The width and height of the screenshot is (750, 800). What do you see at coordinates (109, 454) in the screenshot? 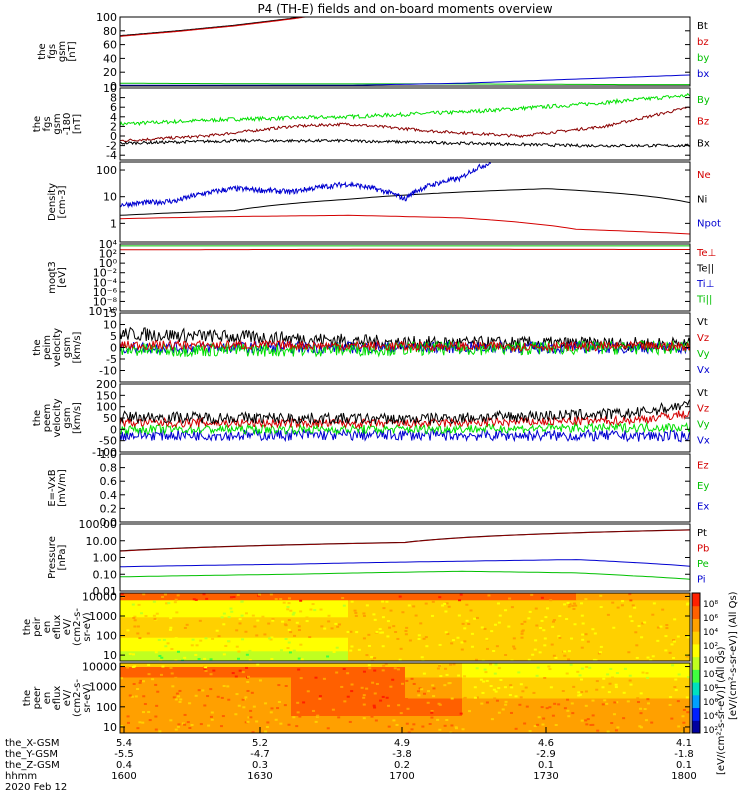
I see `y-tick-label: 1.0` at bounding box center [109, 454].